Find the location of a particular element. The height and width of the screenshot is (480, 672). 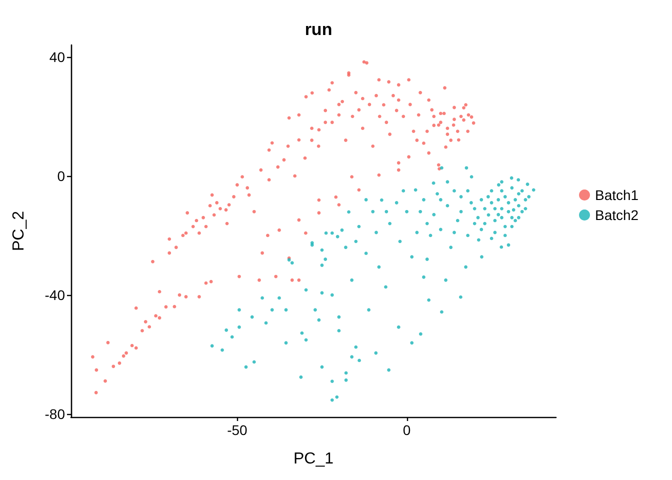

chart-title: run is located at coordinates (318, 29).